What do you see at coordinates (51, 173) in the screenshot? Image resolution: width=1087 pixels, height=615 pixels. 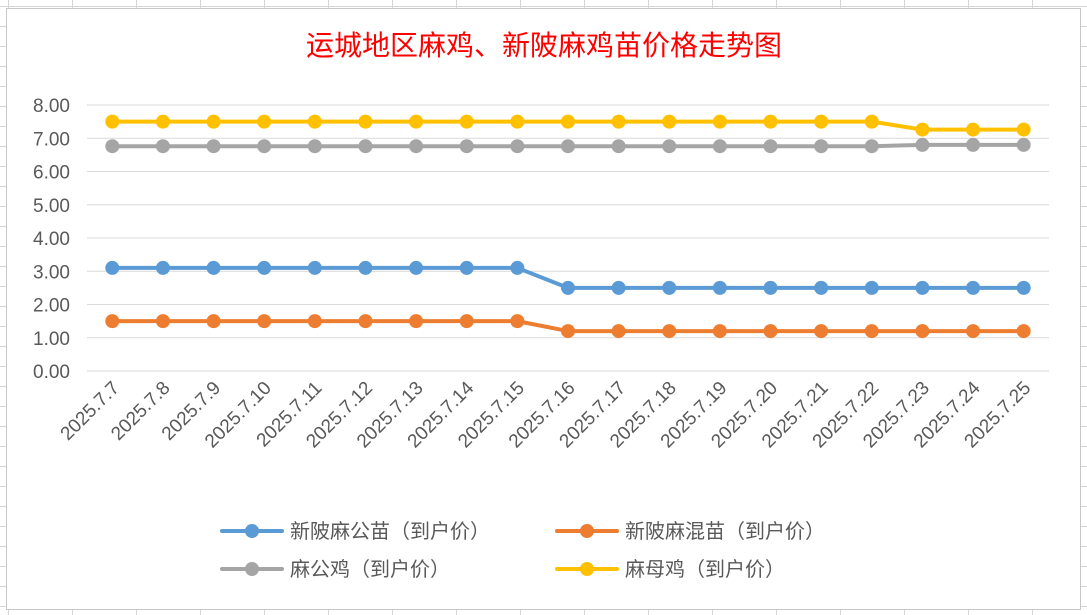 I see `y-tick-label: 6.00` at bounding box center [51, 173].